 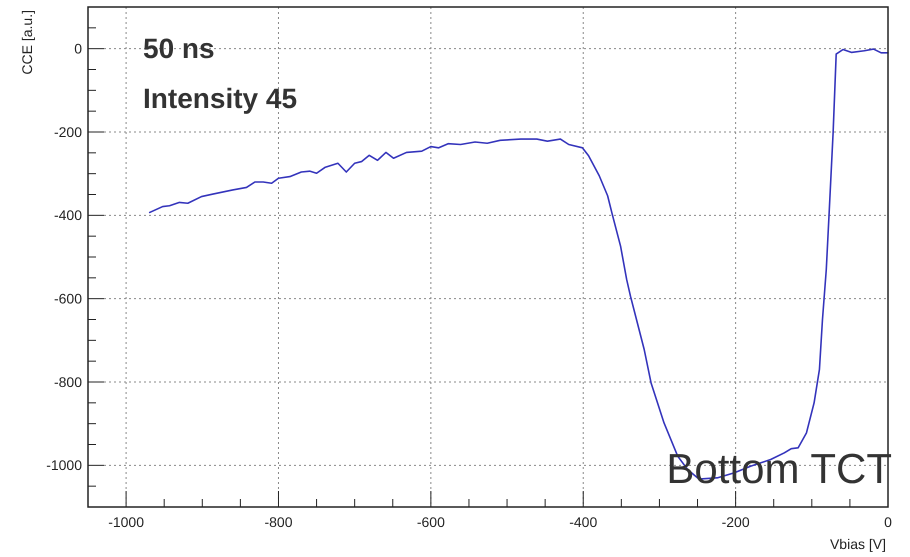 I want to click on y-axis-title: CCE [a.u.], so click(x=27, y=42).